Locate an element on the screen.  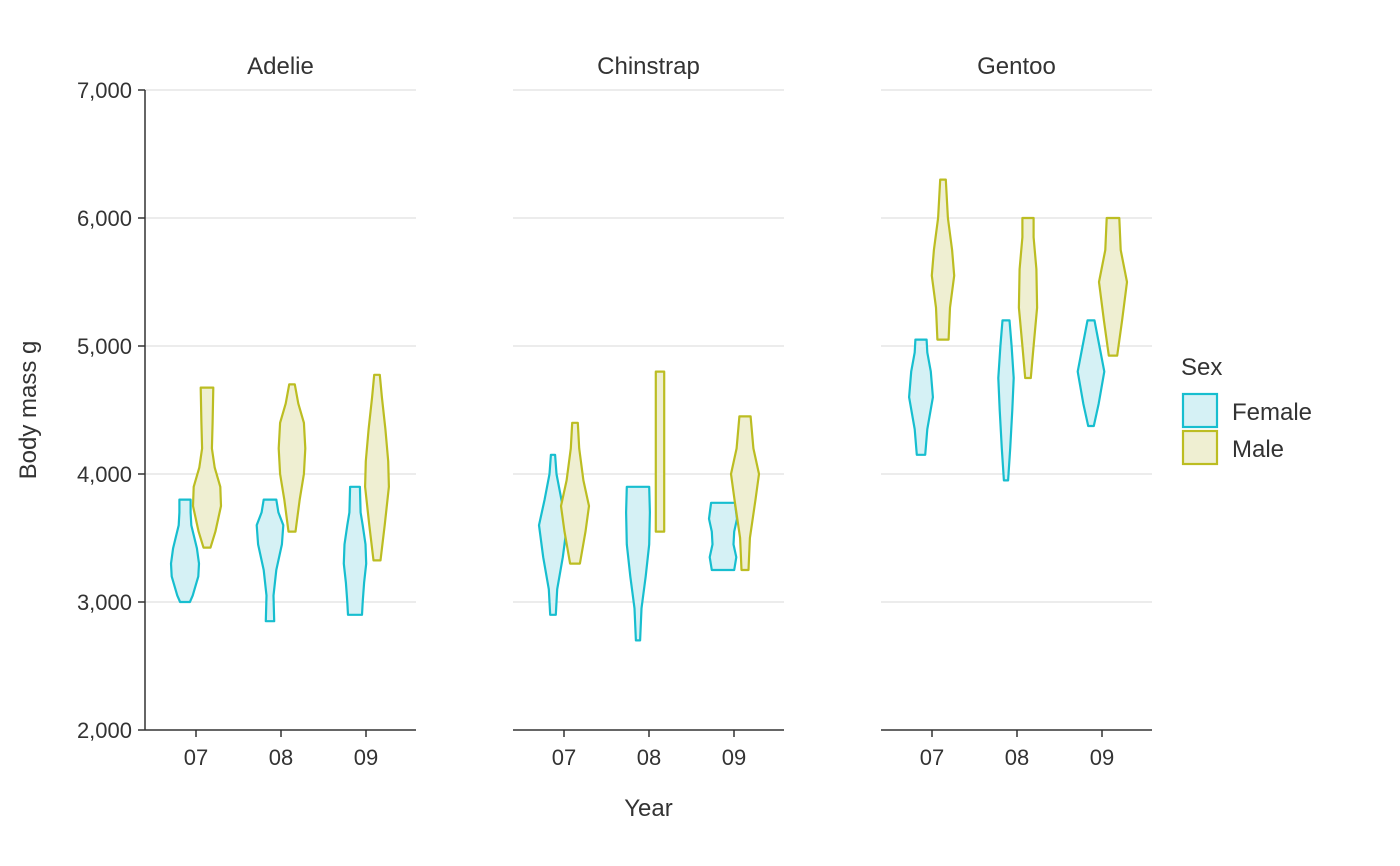
violin-chinstrap-09-female is located at coordinates (723, 536).